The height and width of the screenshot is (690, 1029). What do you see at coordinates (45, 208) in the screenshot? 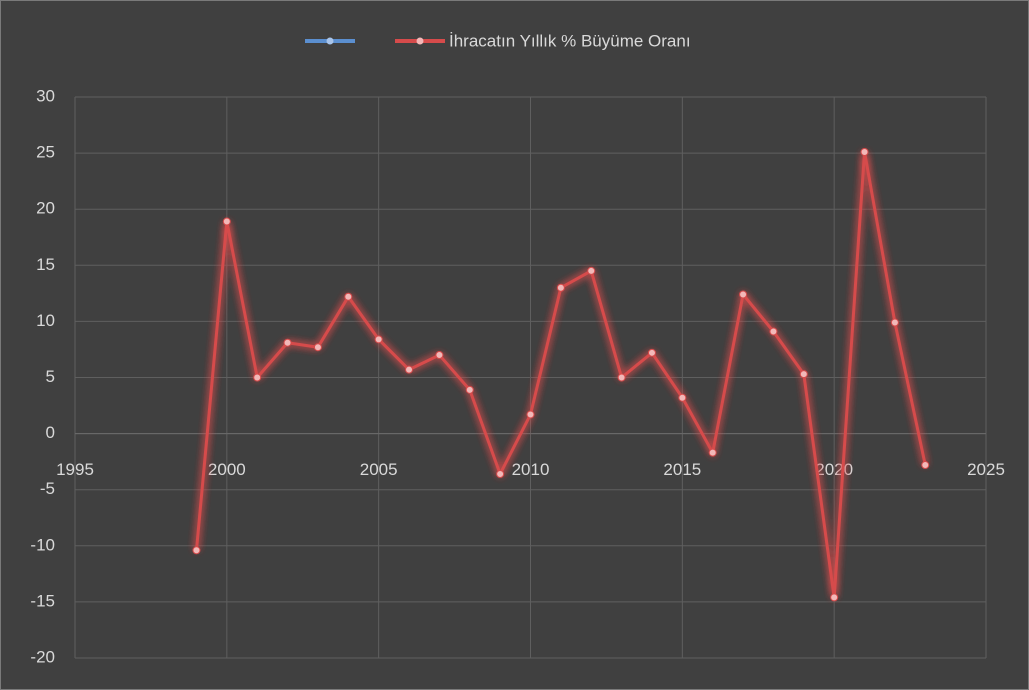
I see `y-tick-label: 20` at bounding box center [45, 208].